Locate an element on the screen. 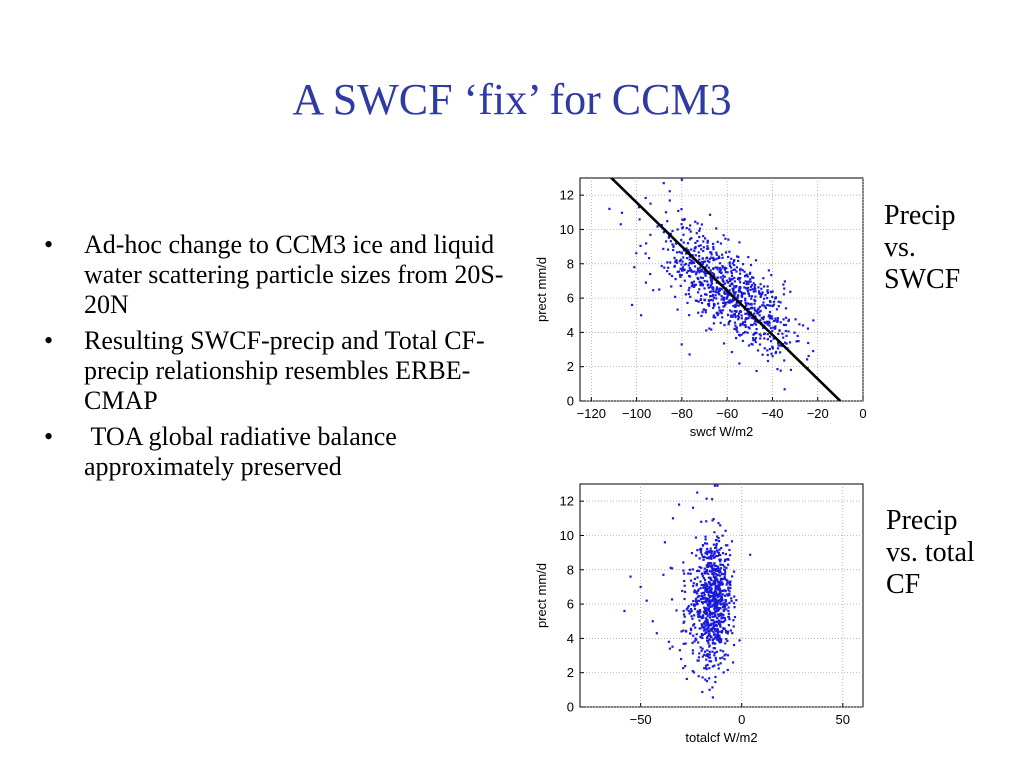  y-tick-label: 10 is located at coordinates (567, 535).